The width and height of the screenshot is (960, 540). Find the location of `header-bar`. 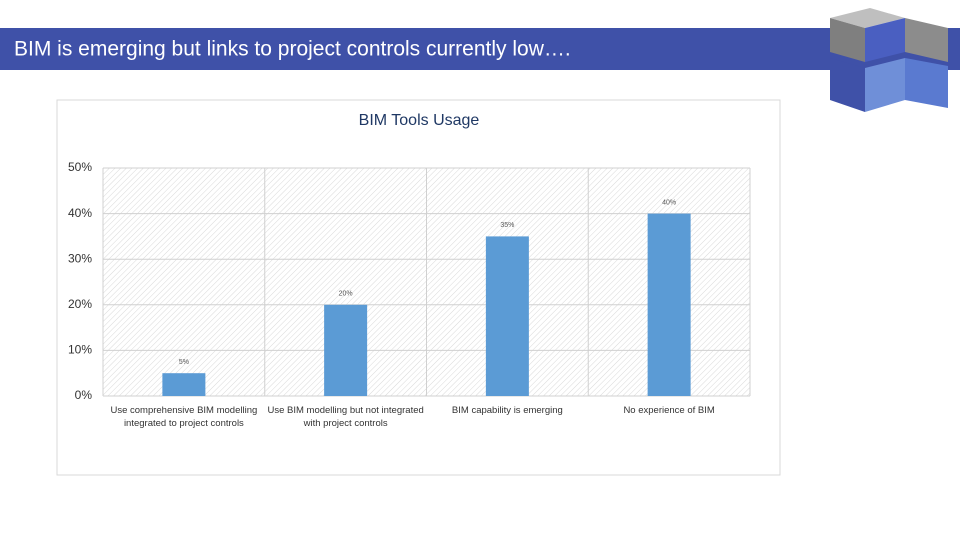

header-bar is located at coordinates (480, 49).